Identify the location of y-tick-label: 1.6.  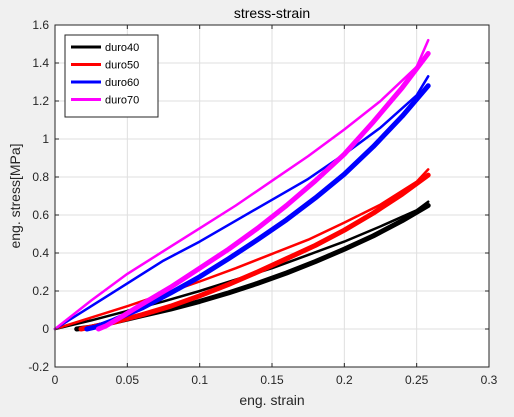
(40, 25).